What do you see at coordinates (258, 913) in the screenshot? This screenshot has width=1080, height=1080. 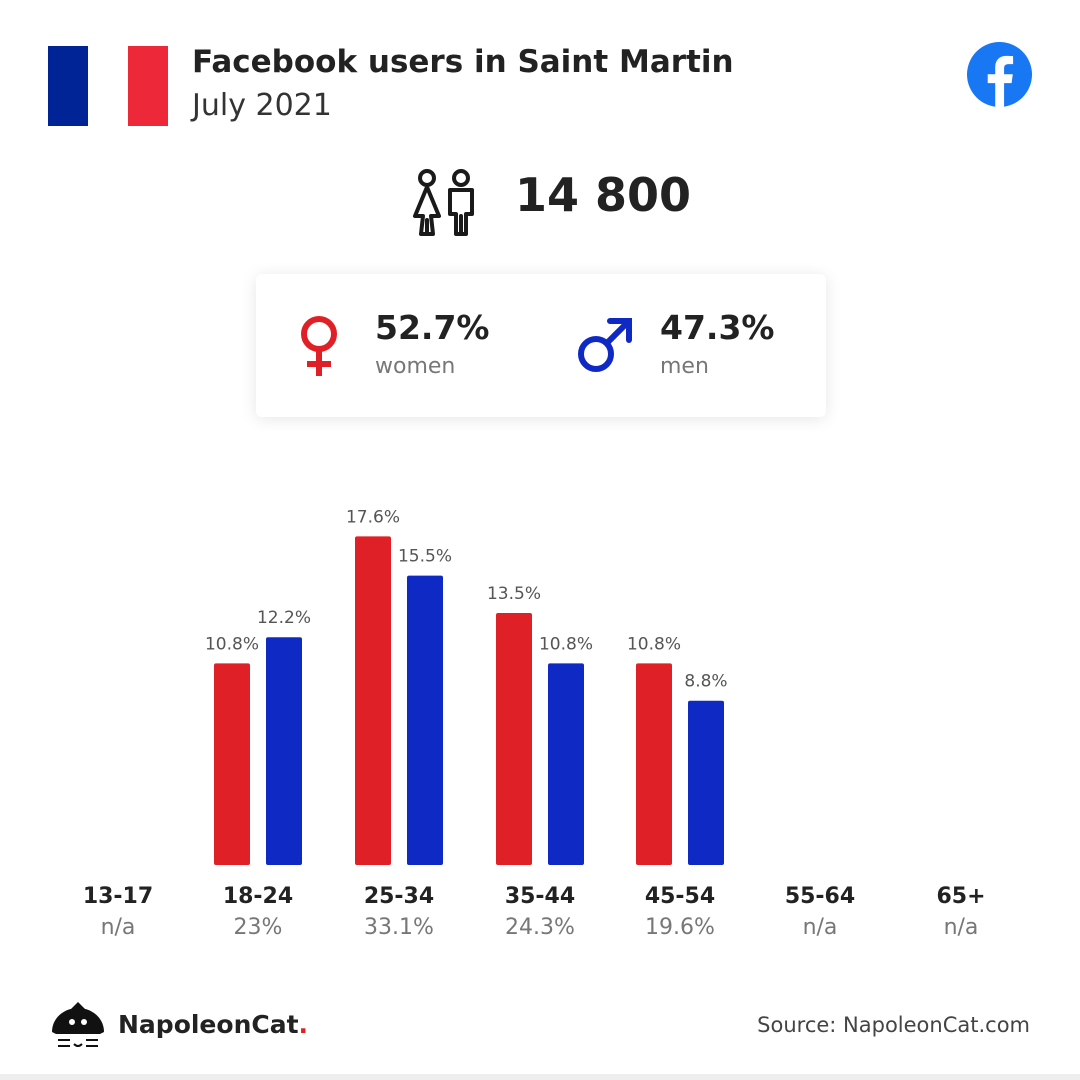 I see `category-18-24: 18-24 23%` at bounding box center [258, 913].